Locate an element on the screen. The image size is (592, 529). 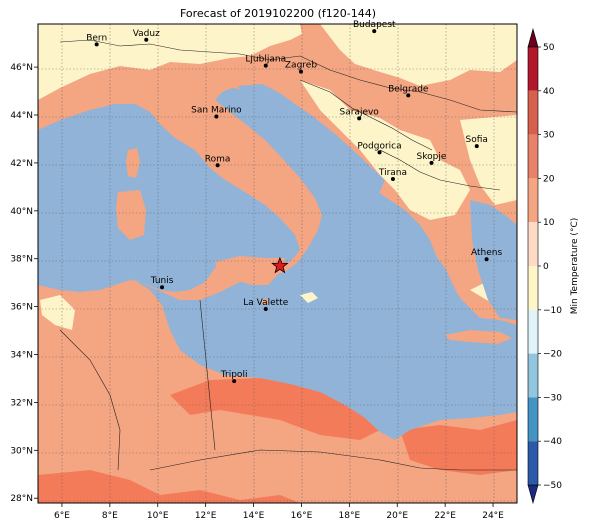
lon-tick-label: 22°E is located at coordinates (445, 516).